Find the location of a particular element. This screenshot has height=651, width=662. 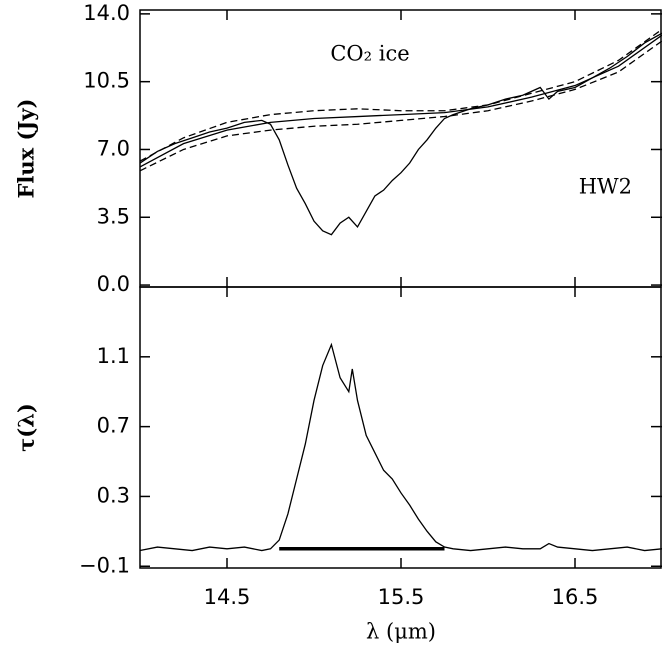

y-tick-label: 1.1 is located at coordinates (113, 356).